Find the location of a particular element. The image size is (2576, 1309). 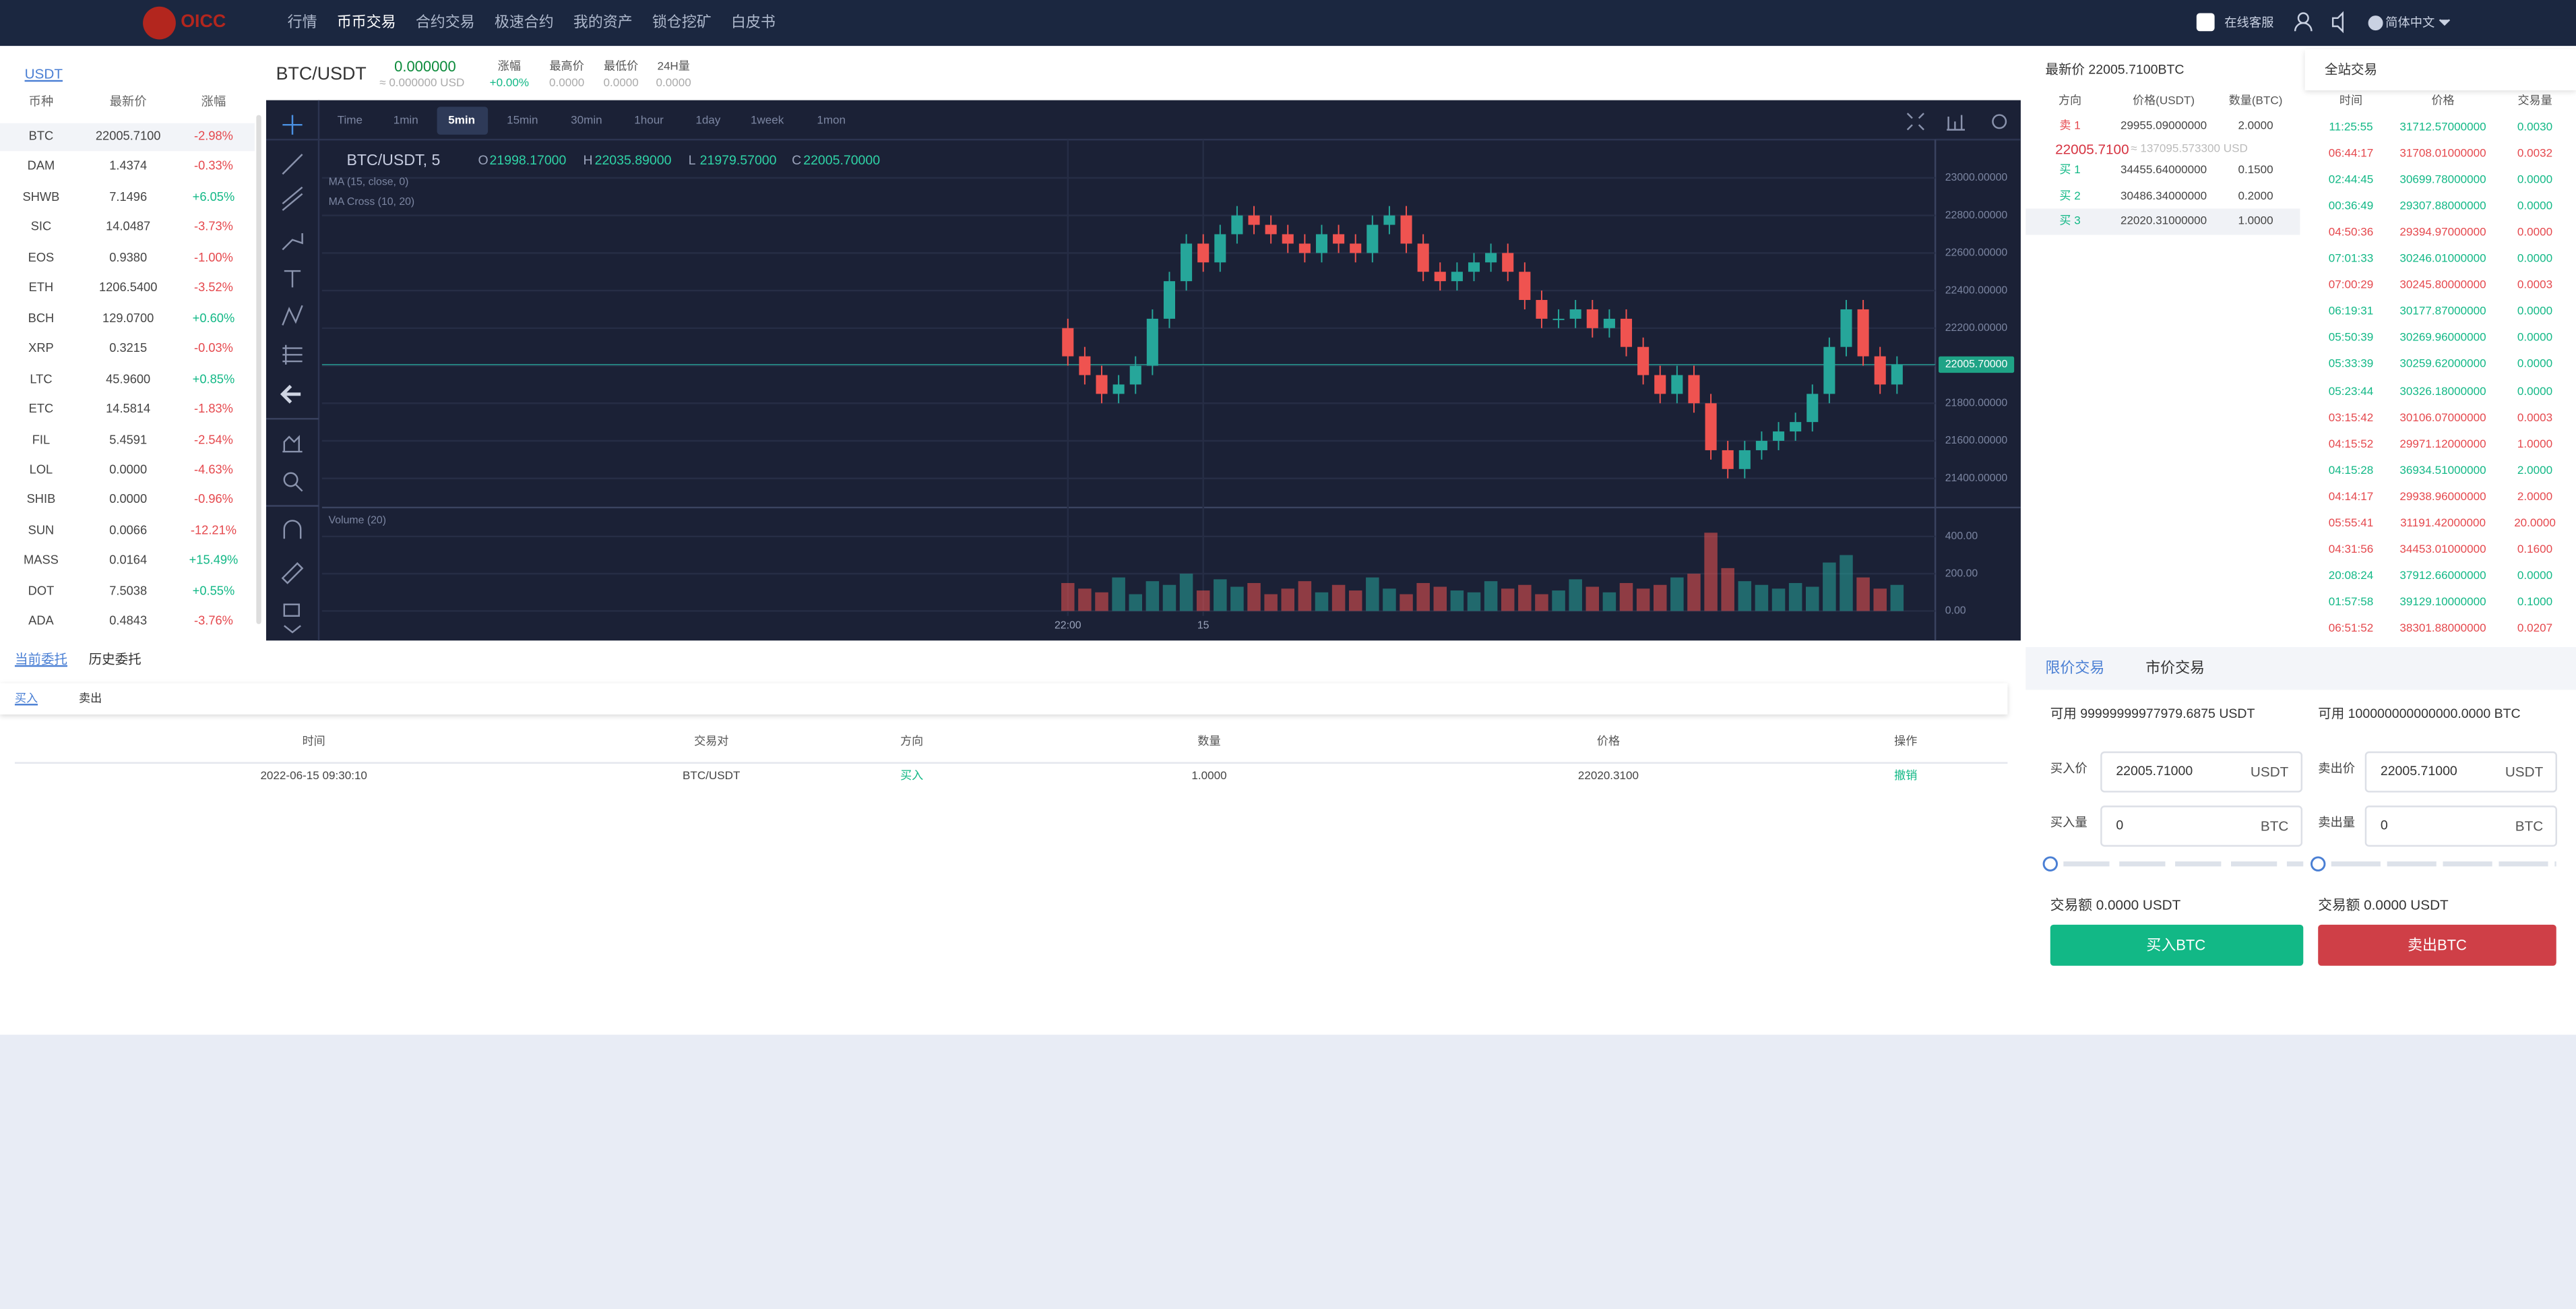

orders-tab: 当前委托 is located at coordinates (40, 659).